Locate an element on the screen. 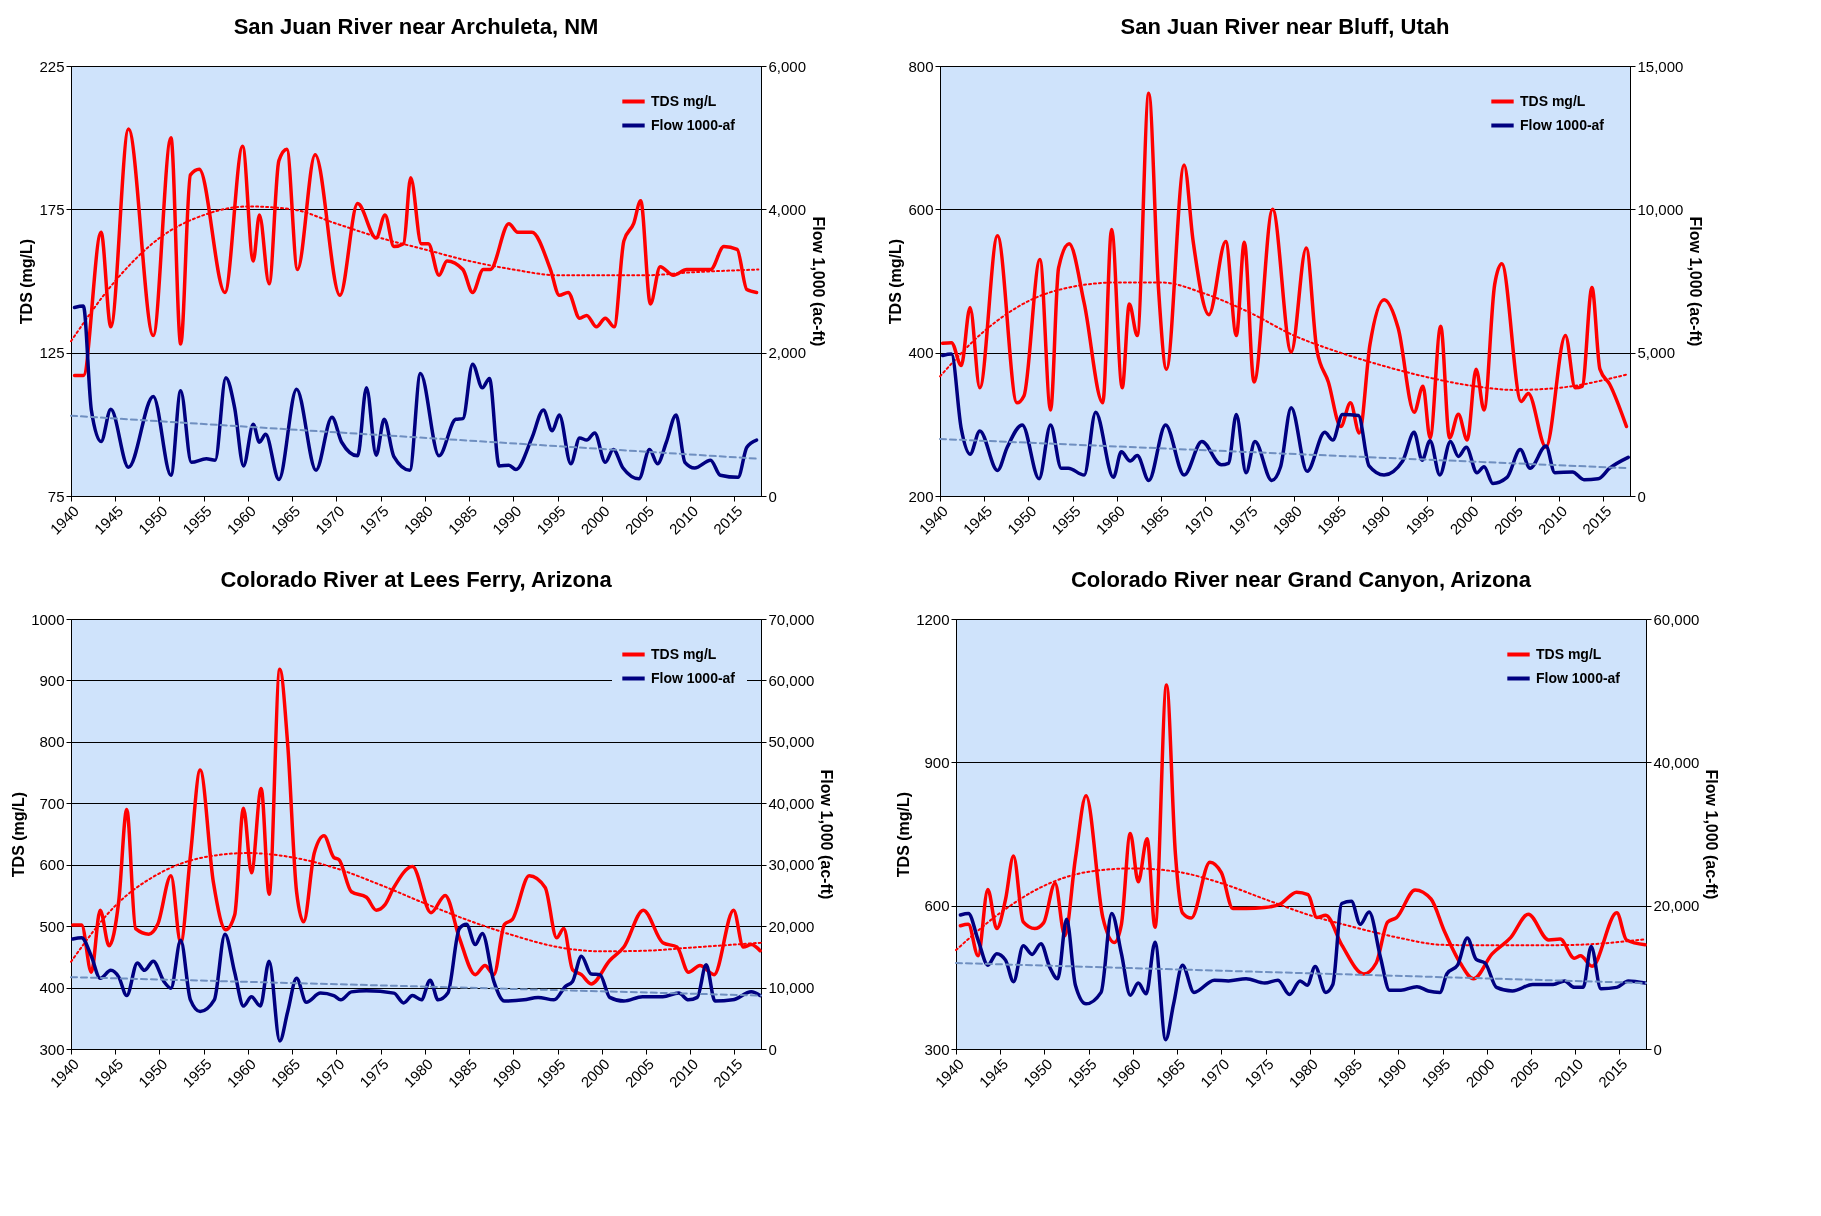 This screenshot has height=1216, width=1821. chart-title: San Juan River near Archuleta, NM is located at coordinates (416, 26).